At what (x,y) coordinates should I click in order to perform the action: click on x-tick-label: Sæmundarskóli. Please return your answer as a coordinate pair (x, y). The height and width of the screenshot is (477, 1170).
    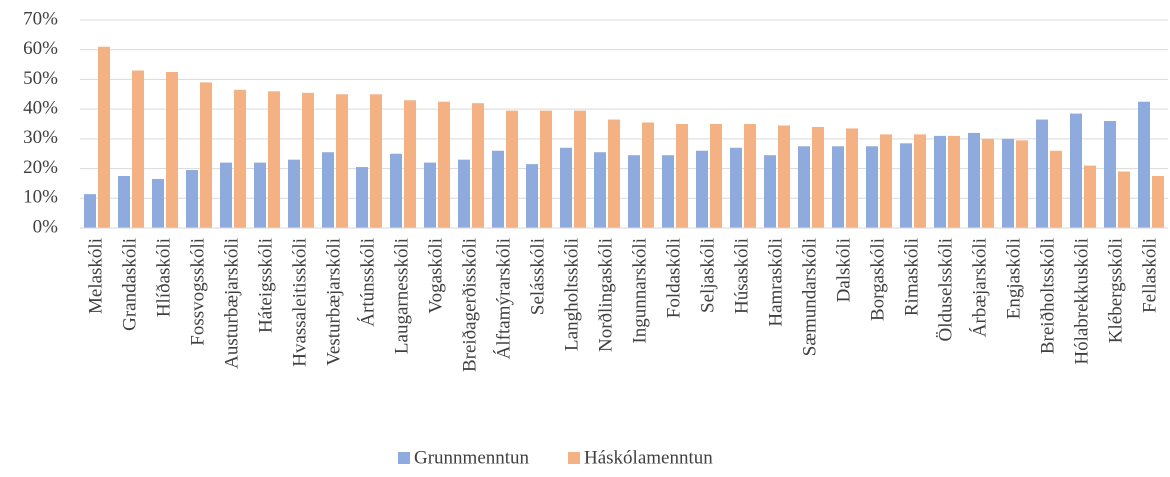
    Looking at the image, I should click on (809, 297).